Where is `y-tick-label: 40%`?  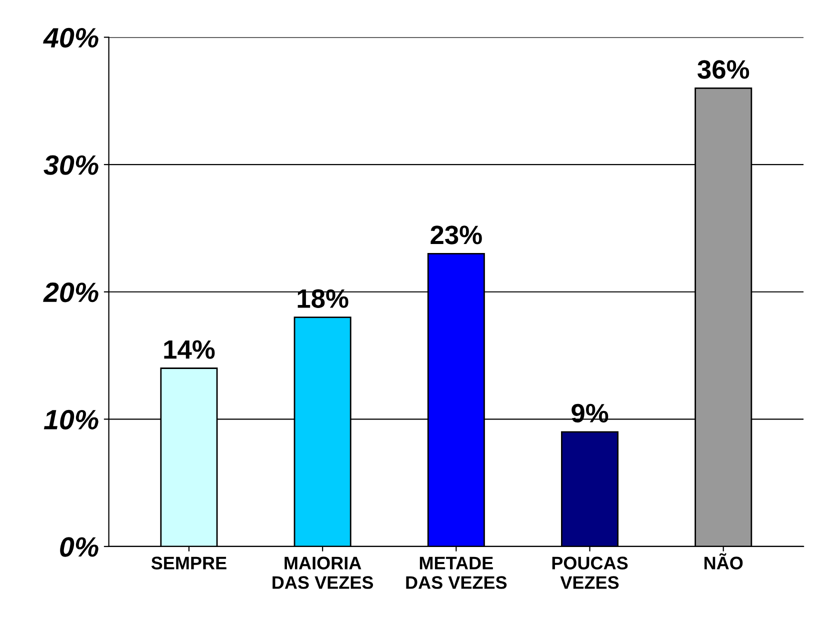 y-tick-label: 40% is located at coordinates (70, 38).